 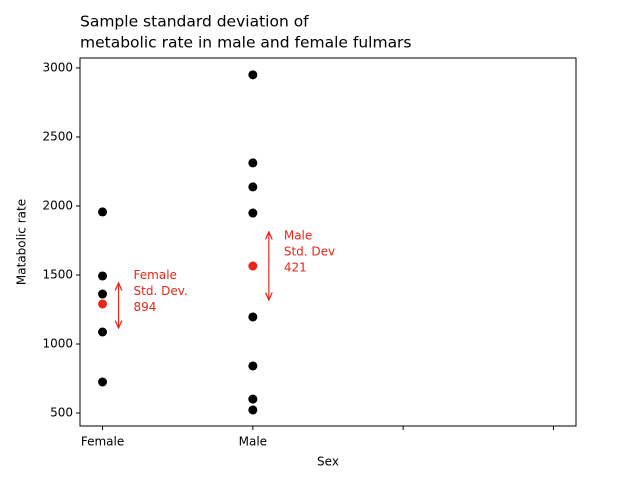 I want to click on y-axis-label: Matabolic rate, so click(x=22, y=242).